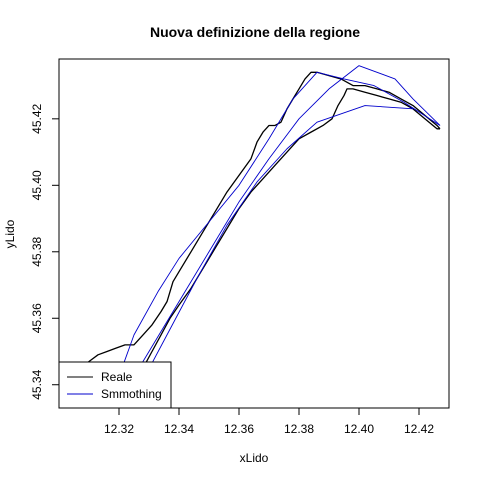 This screenshot has width=480, height=480. I want to click on legend-box, so click(115, 385).